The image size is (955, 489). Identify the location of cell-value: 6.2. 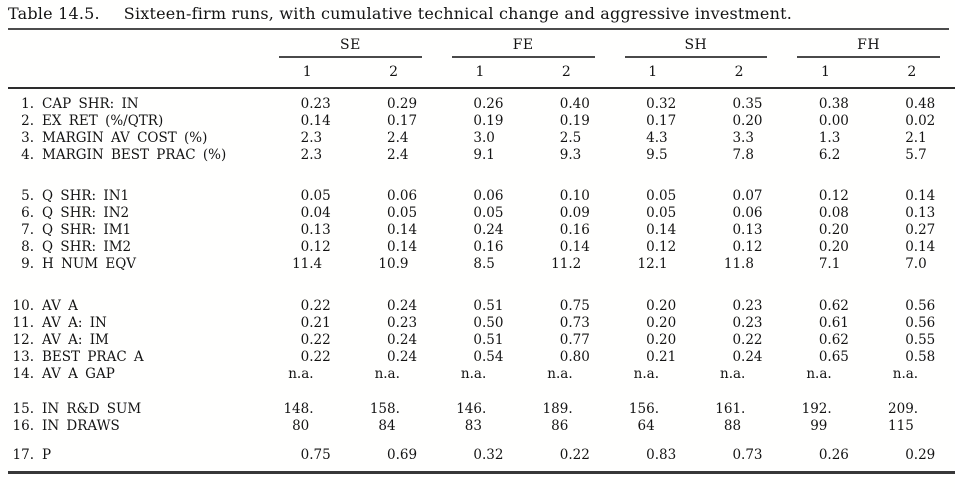
(829, 155).